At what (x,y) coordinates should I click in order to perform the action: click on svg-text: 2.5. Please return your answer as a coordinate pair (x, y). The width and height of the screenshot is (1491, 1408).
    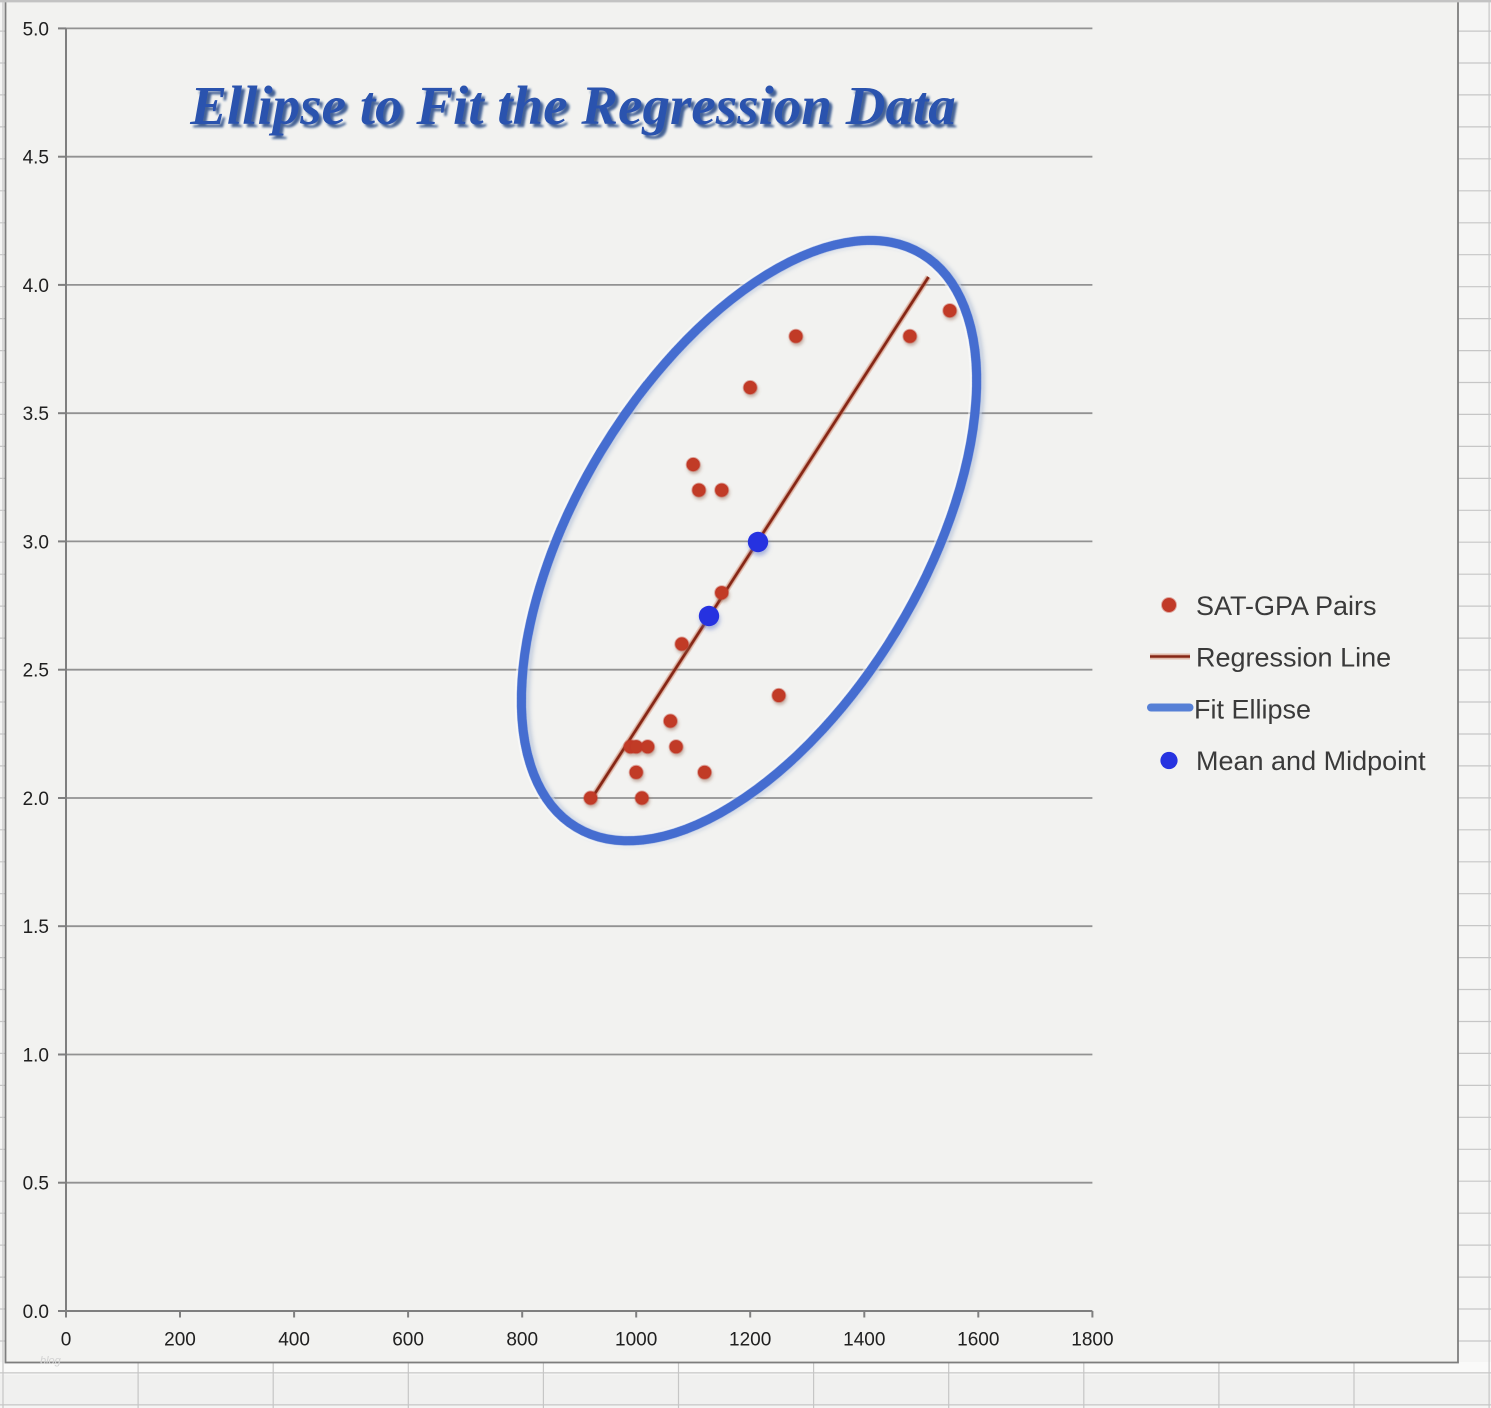
    Looking at the image, I should click on (36, 671).